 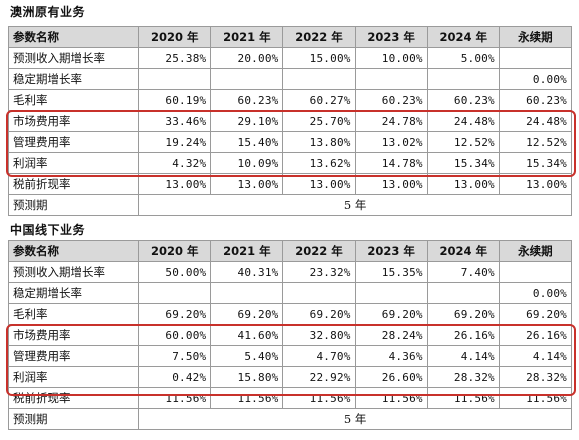 I want to click on cell-value: 33.46%, so click(x=175, y=121).